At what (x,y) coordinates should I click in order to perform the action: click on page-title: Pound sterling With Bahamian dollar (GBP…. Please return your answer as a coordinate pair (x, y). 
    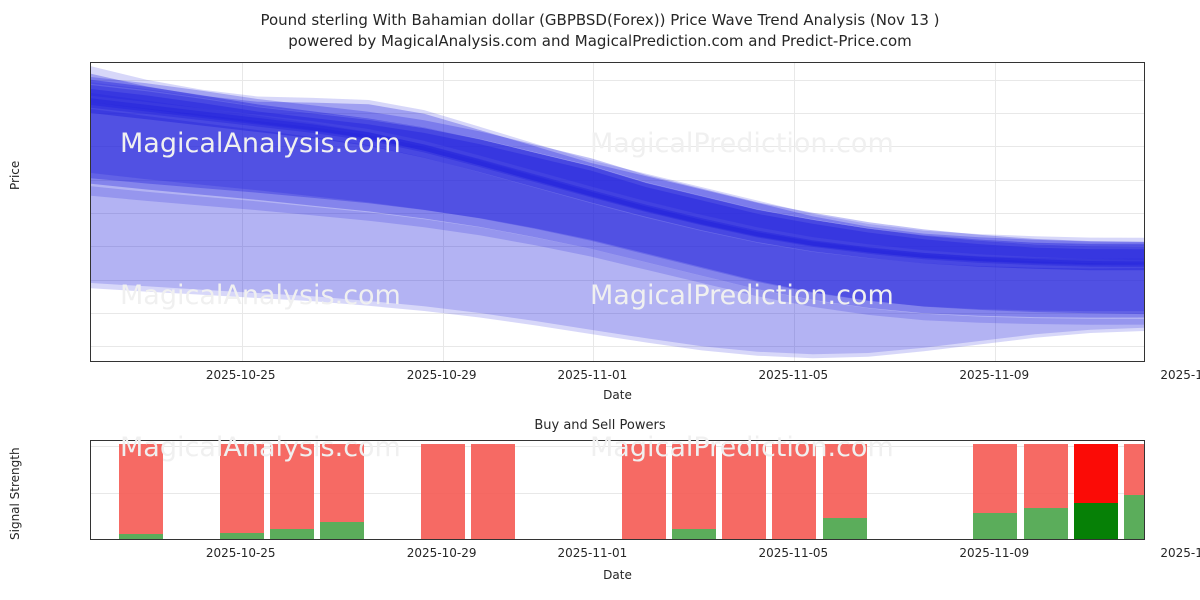
    Looking at the image, I should click on (600, 20).